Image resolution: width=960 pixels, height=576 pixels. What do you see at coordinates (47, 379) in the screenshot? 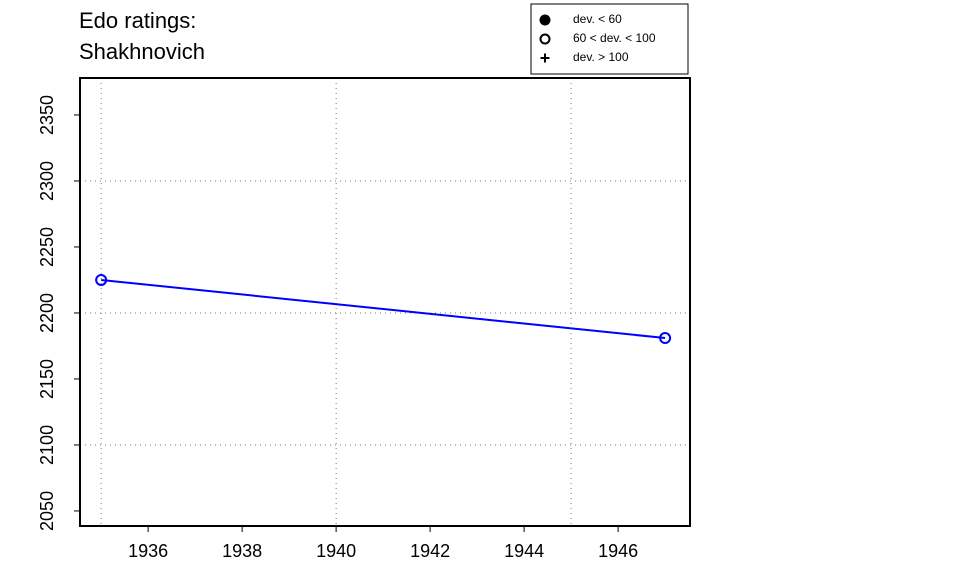
I see `y-tick-label: 2150` at bounding box center [47, 379].